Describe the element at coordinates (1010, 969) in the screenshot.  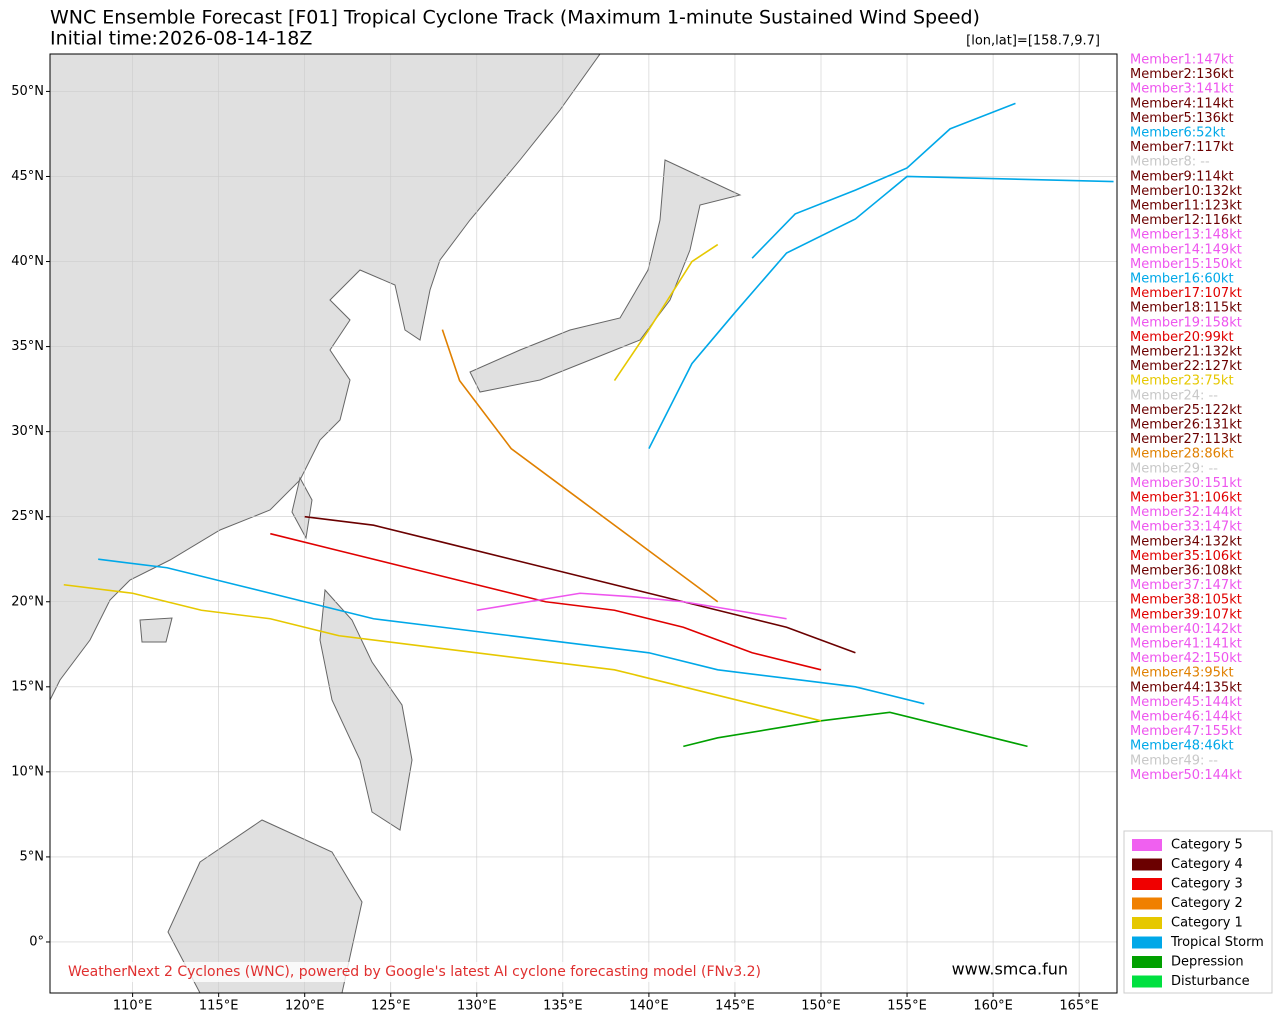
I see `site: www.smca.fun` at that location.